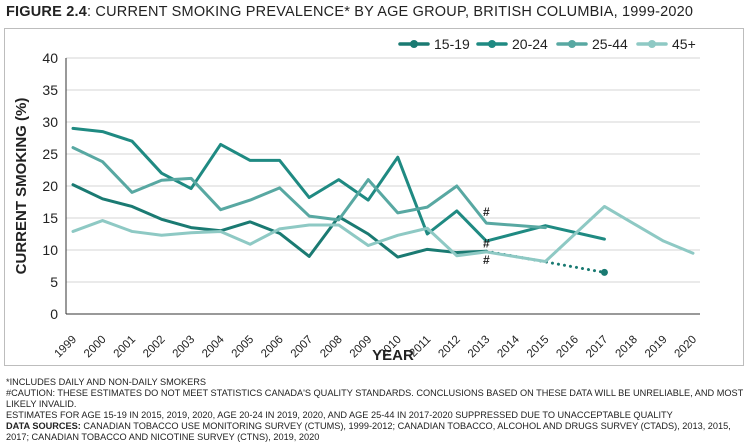 This screenshot has width=750, height=447. Describe the element at coordinates (610, 44) in the screenshot. I see `legend-label-25-44: 25-44` at that location.